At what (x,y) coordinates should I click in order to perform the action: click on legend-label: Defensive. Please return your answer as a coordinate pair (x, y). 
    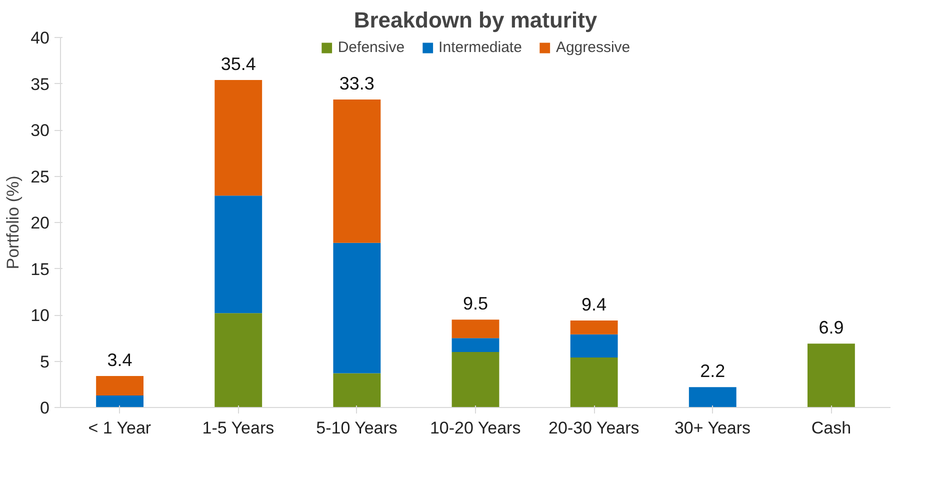
    Looking at the image, I should click on (371, 47).